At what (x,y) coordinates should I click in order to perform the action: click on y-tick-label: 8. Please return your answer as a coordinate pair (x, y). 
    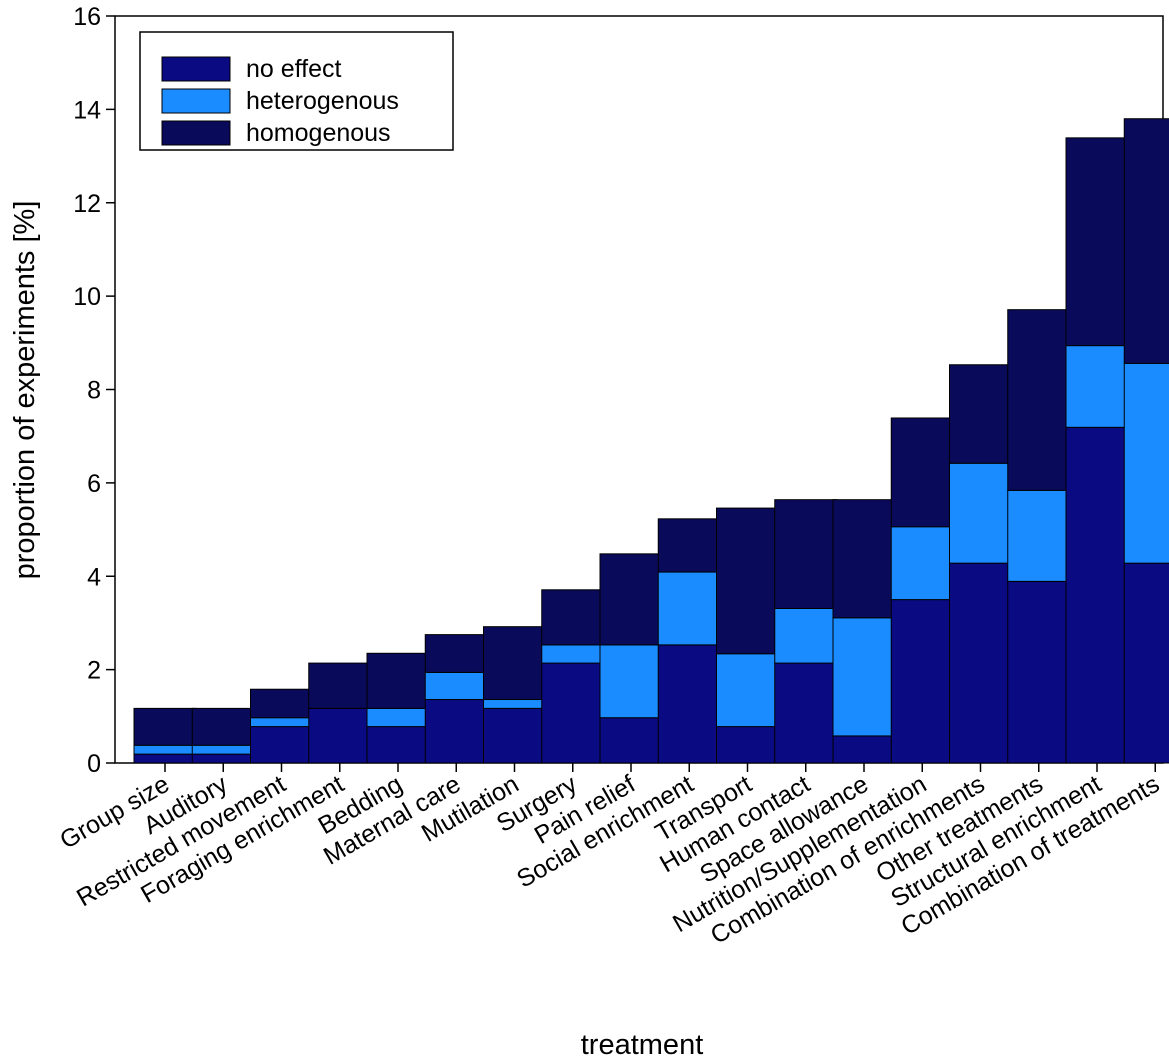
    Looking at the image, I should click on (94, 391).